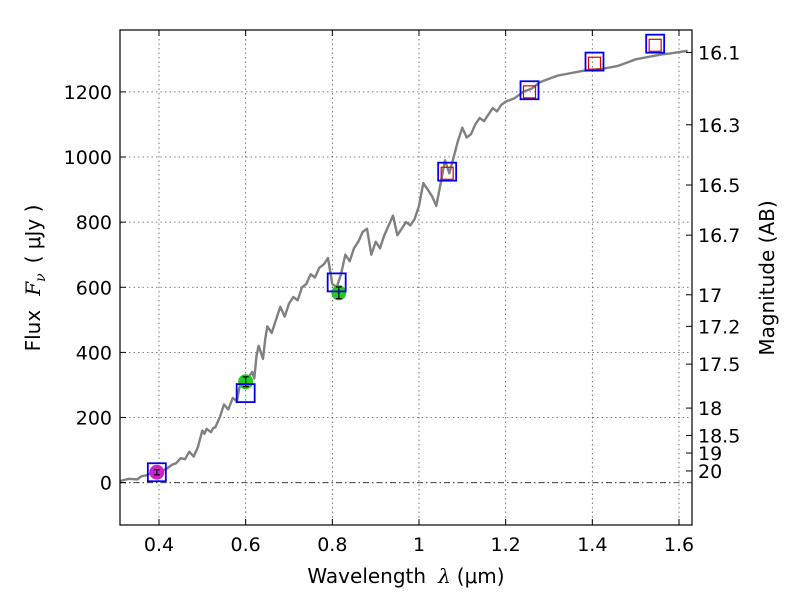 The height and width of the screenshot is (600, 800). I want to click on mag-tick-label: 16.1, so click(719, 53).